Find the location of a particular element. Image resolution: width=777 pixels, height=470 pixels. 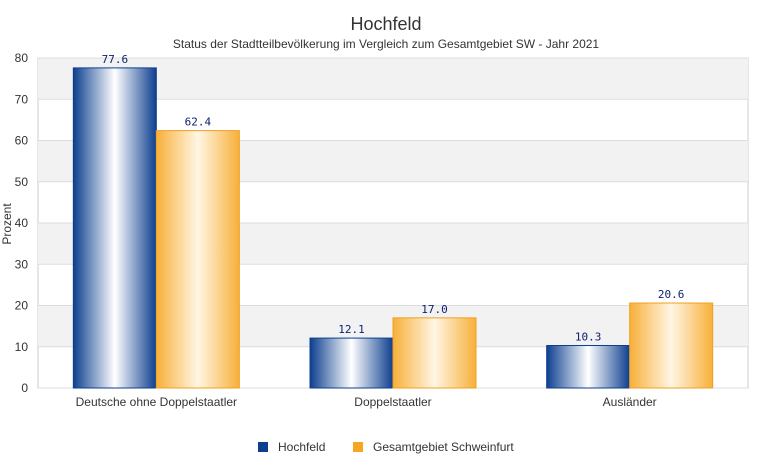

y-tick-label: 0 is located at coordinates (24, 388).